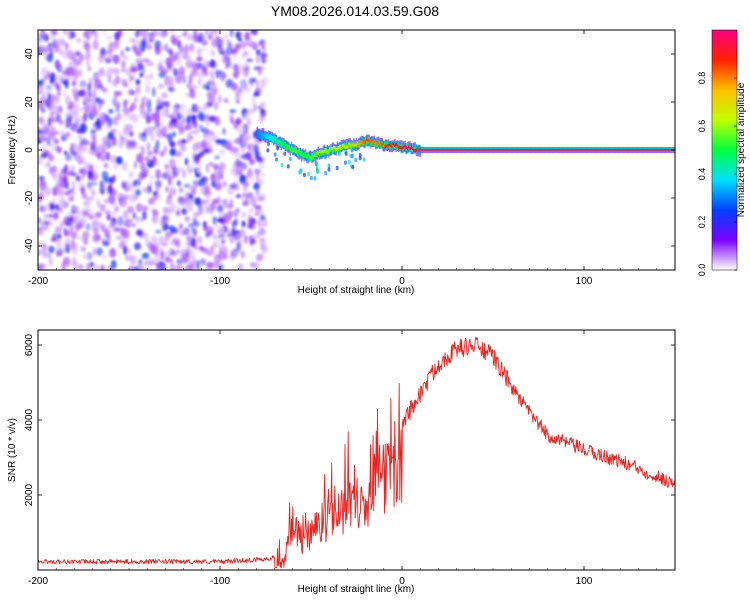  What do you see at coordinates (29, 419) in the screenshot?
I see `y-tick-label: 4000` at bounding box center [29, 419].